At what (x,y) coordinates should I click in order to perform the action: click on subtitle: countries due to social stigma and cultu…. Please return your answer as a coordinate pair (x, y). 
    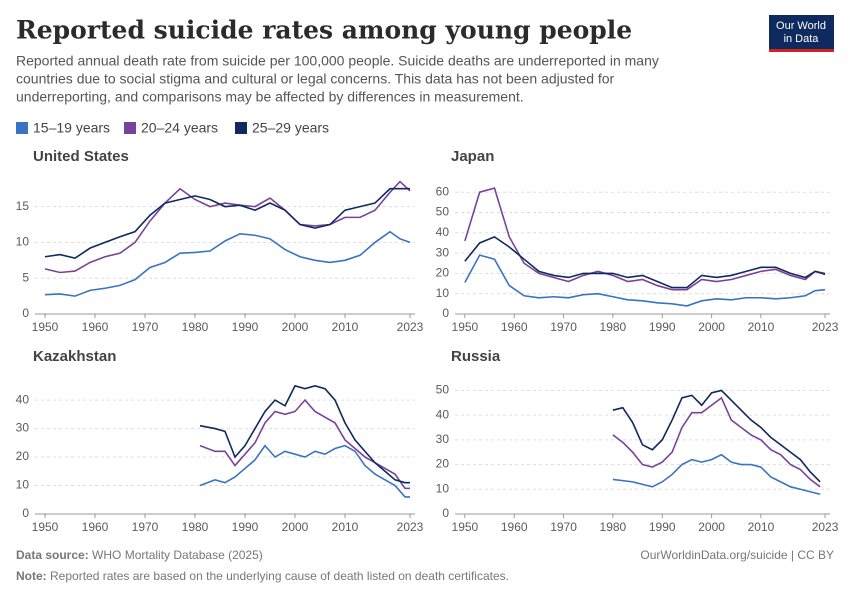
    Looking at the image, I should click on (315, 79).